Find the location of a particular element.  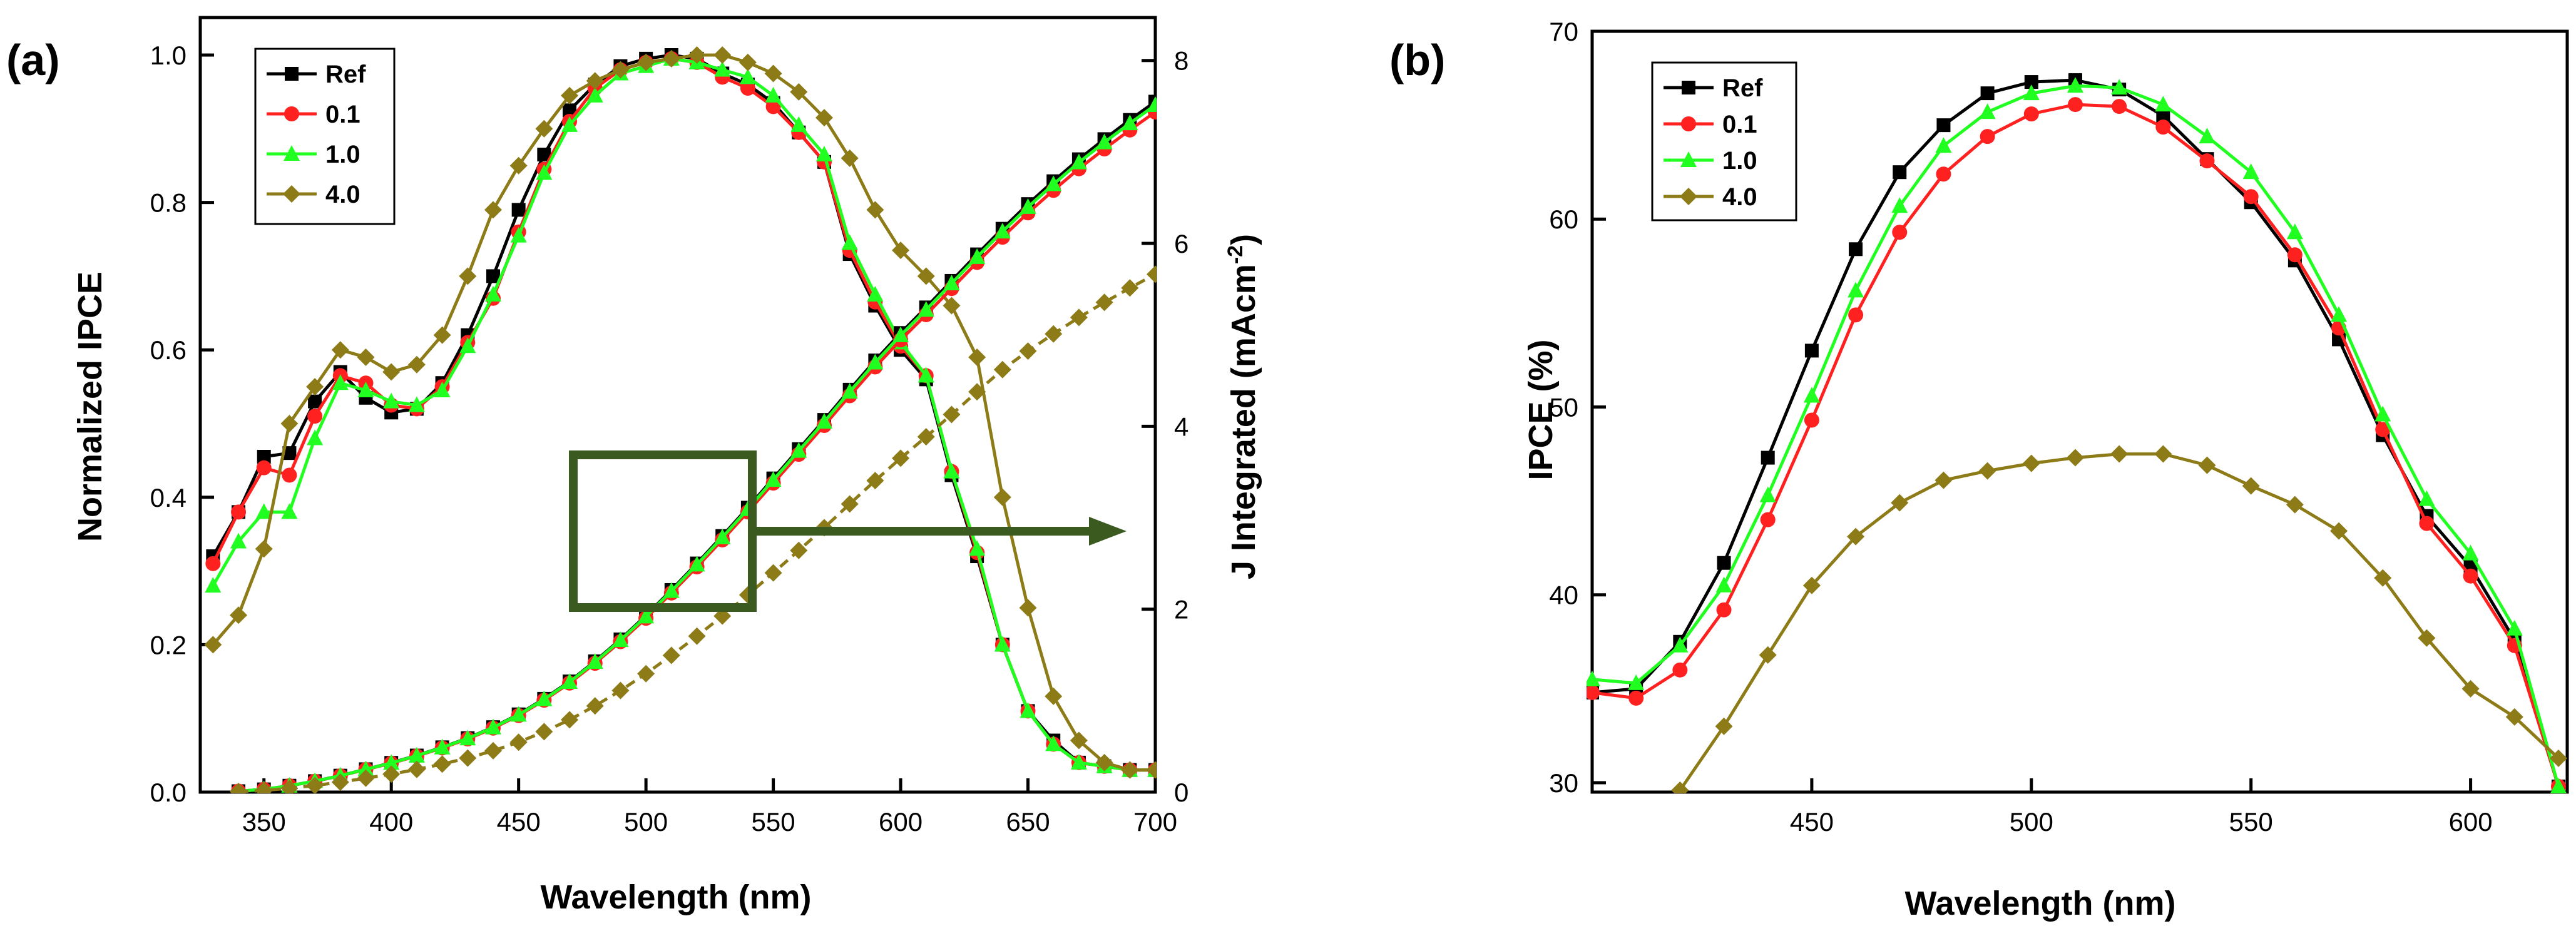

y-tick-label: 0.8 is located at coordinates (169, 203).